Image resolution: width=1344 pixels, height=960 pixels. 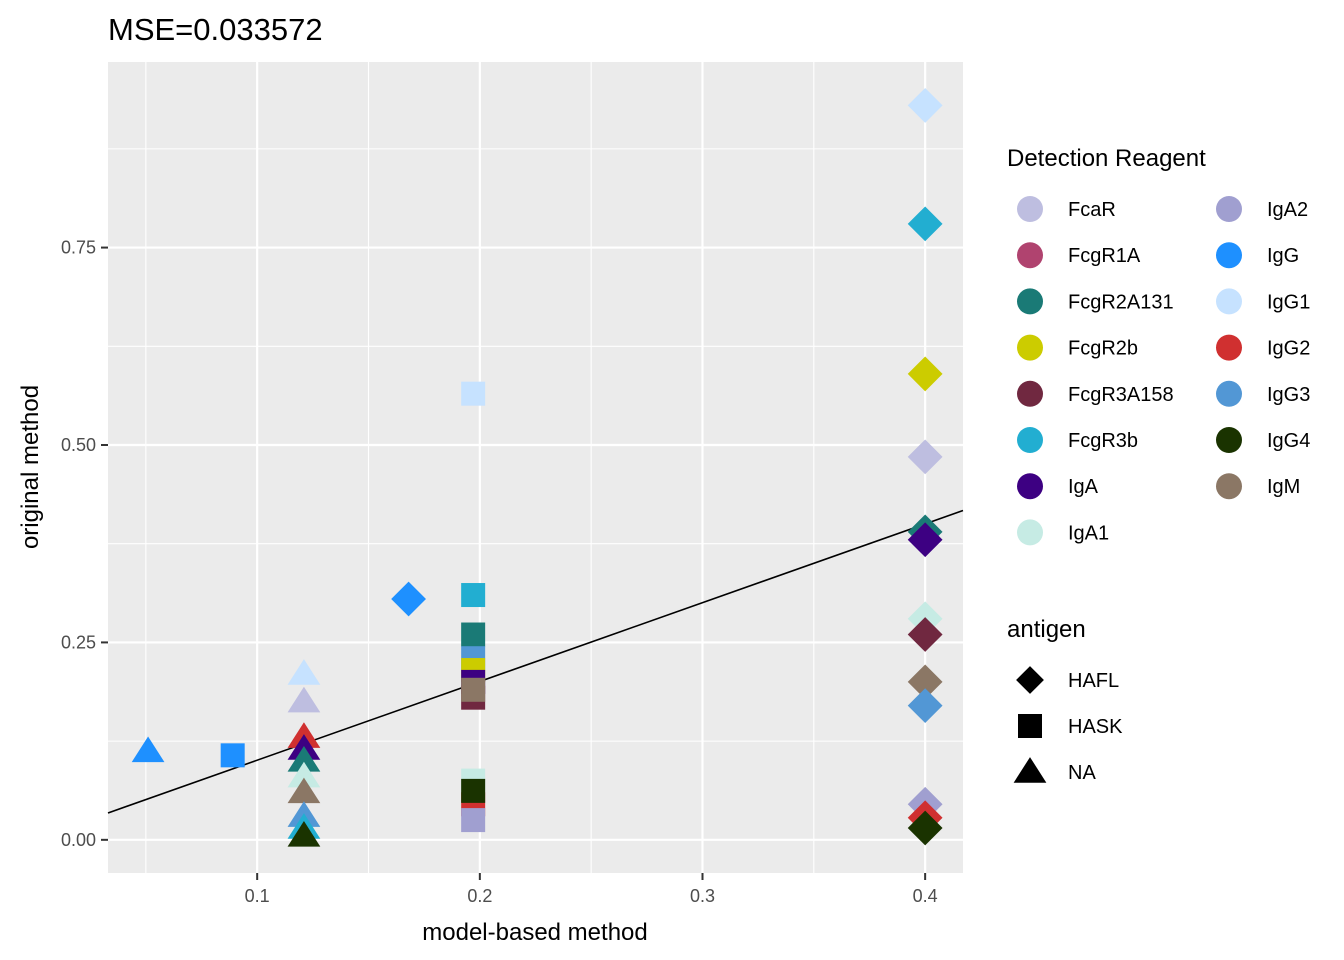 I want to click on legend-key-label: IgG4, so click(x=1288, y=441).